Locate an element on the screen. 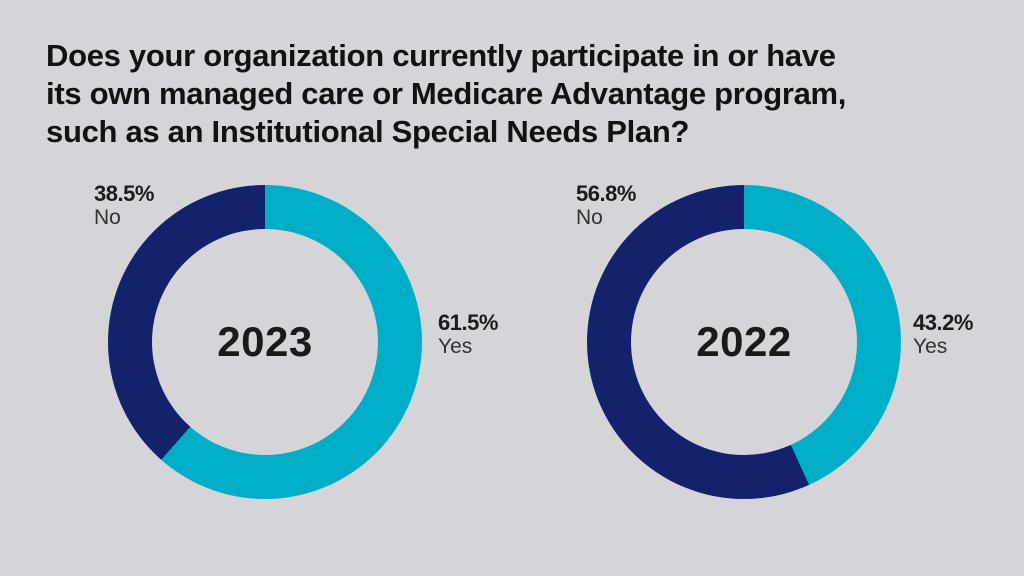 Image resolution: width=1024 pixels, height=576 pixels. slice-word-yes-2023: Yes is located at coordinates (455, 346).